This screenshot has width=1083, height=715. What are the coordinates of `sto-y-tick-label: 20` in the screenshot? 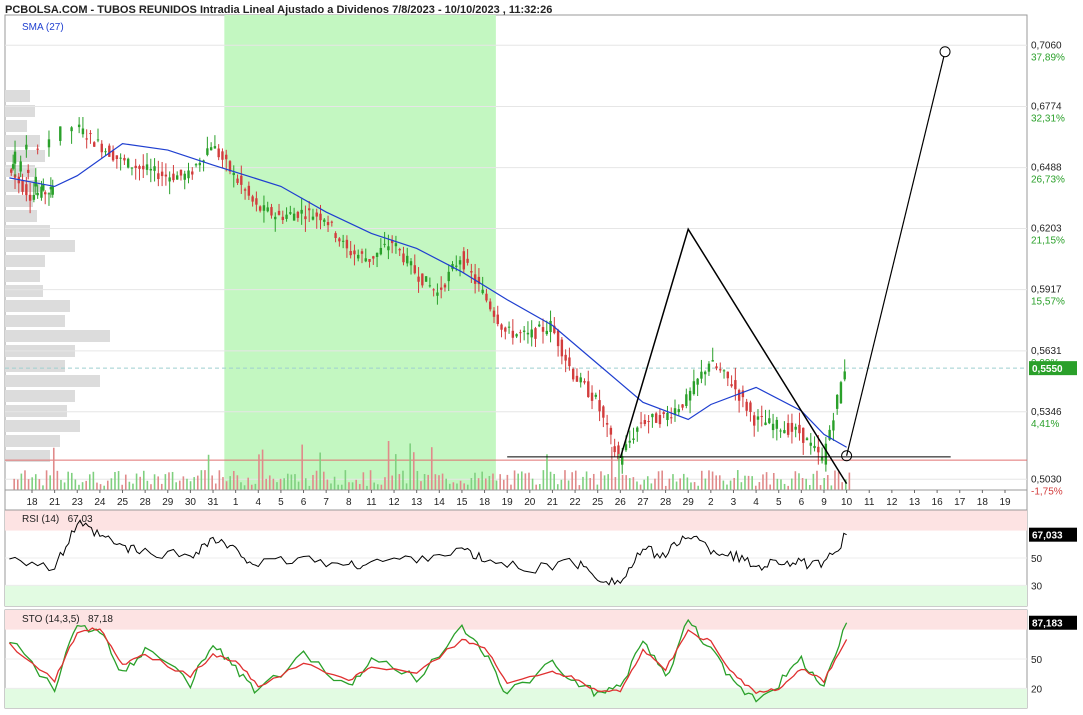 It's located at (1037, 689).